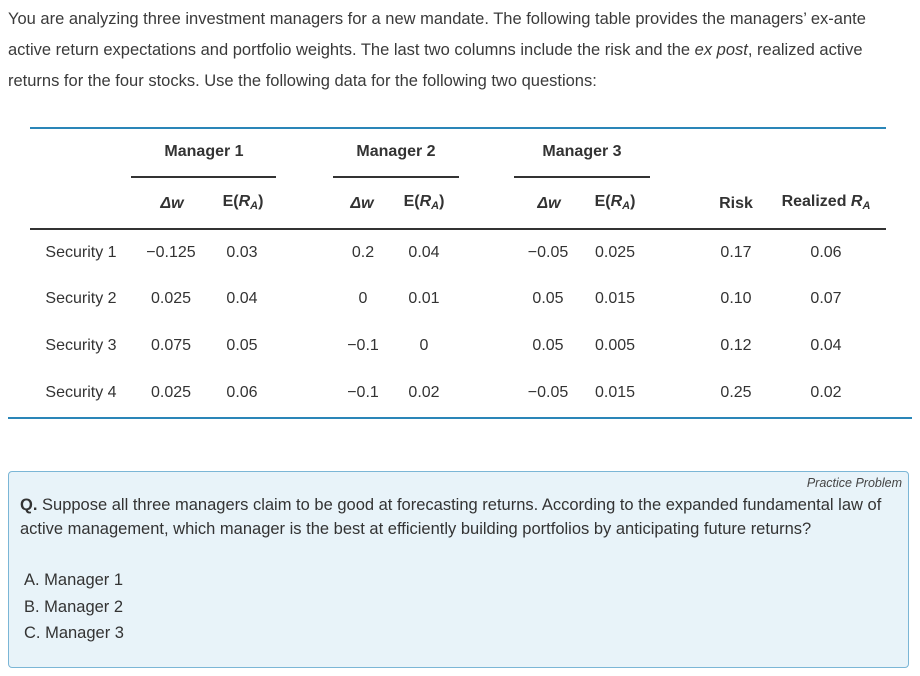 The height and width of the screenshot is (676, 920). Describe the element at coordinates (74, 580) in the screenshot. I see `option-a: A. Manager 1` at that location.